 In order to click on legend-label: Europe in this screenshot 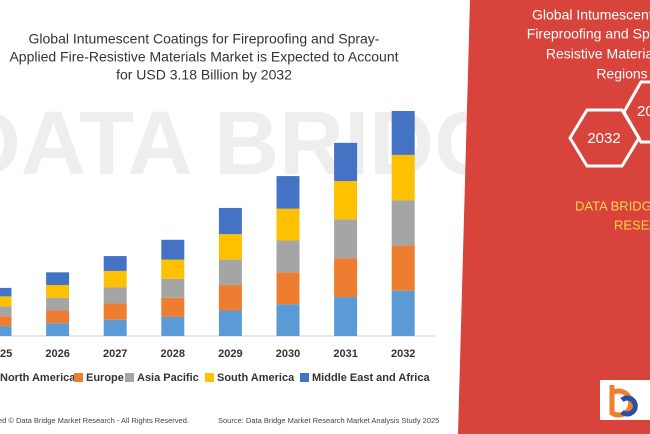, I will do `click(105, 378)`.